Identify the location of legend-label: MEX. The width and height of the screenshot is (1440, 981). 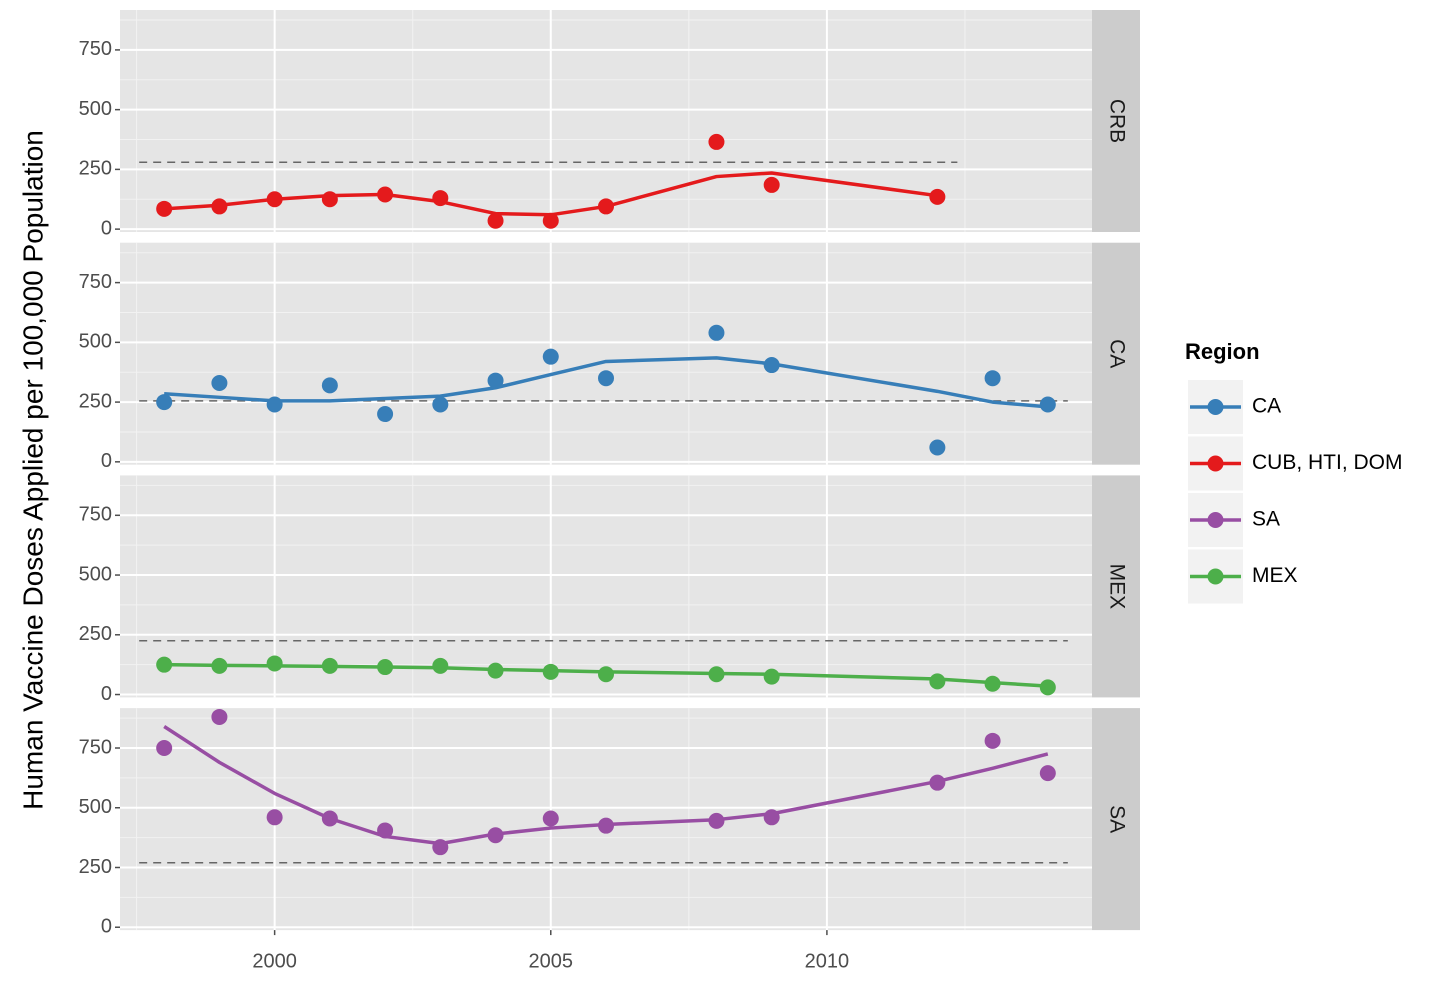
(1275, 575).